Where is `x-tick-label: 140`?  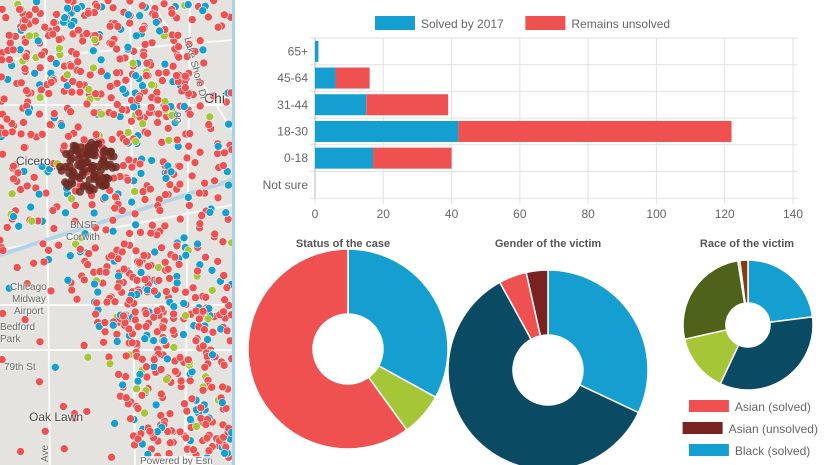
x-tick-label: 140 is located at coordinates (793, 214).